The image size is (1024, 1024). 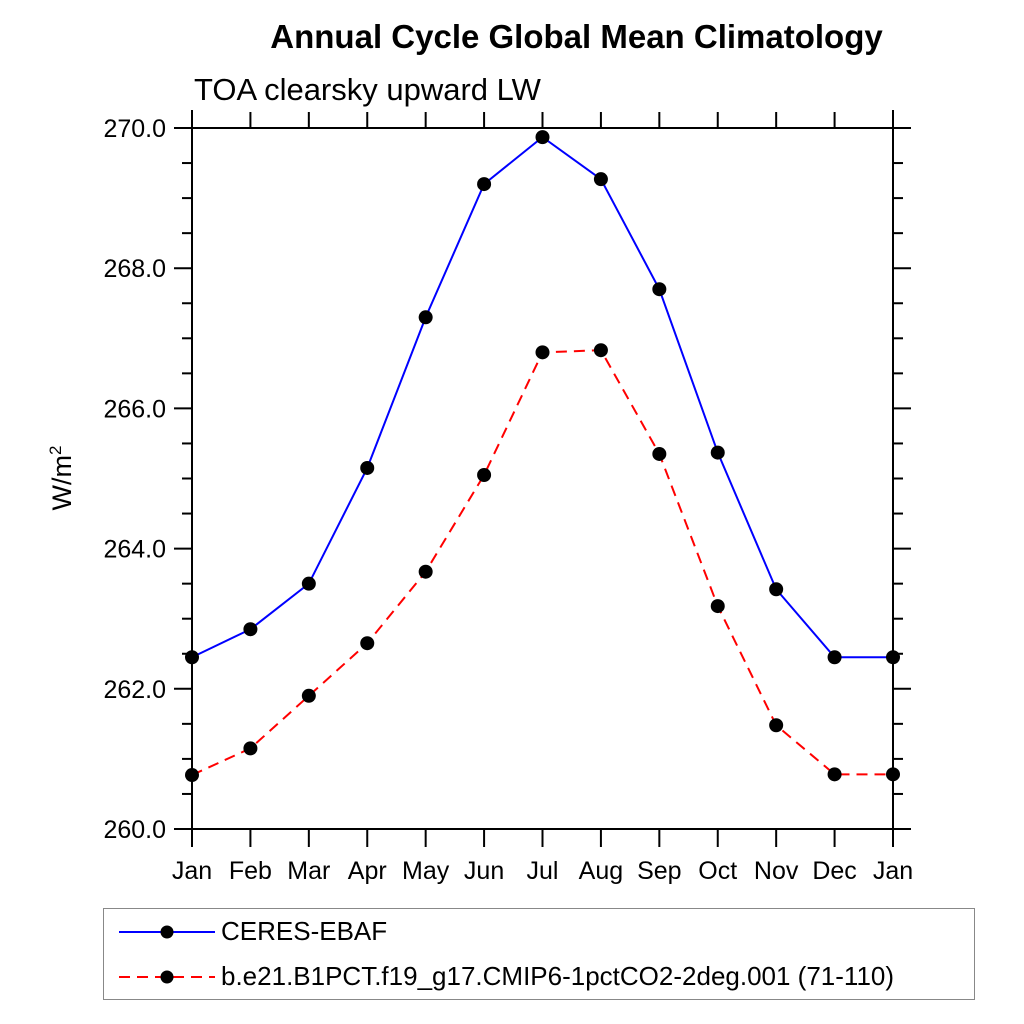 I want to click on svg-text: Jul, so click(x=543, y=871).